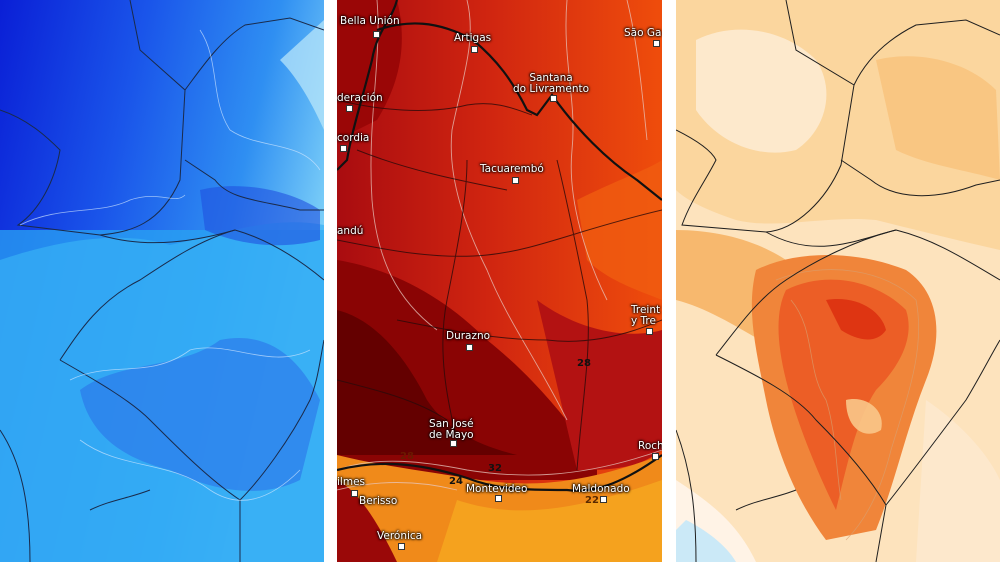 This screenshot has width=1000, height=562. What do you see at coordinates (456, 481) in the screenshot?
I see `isotherm-label: 24` at bounding box center [456, 481].